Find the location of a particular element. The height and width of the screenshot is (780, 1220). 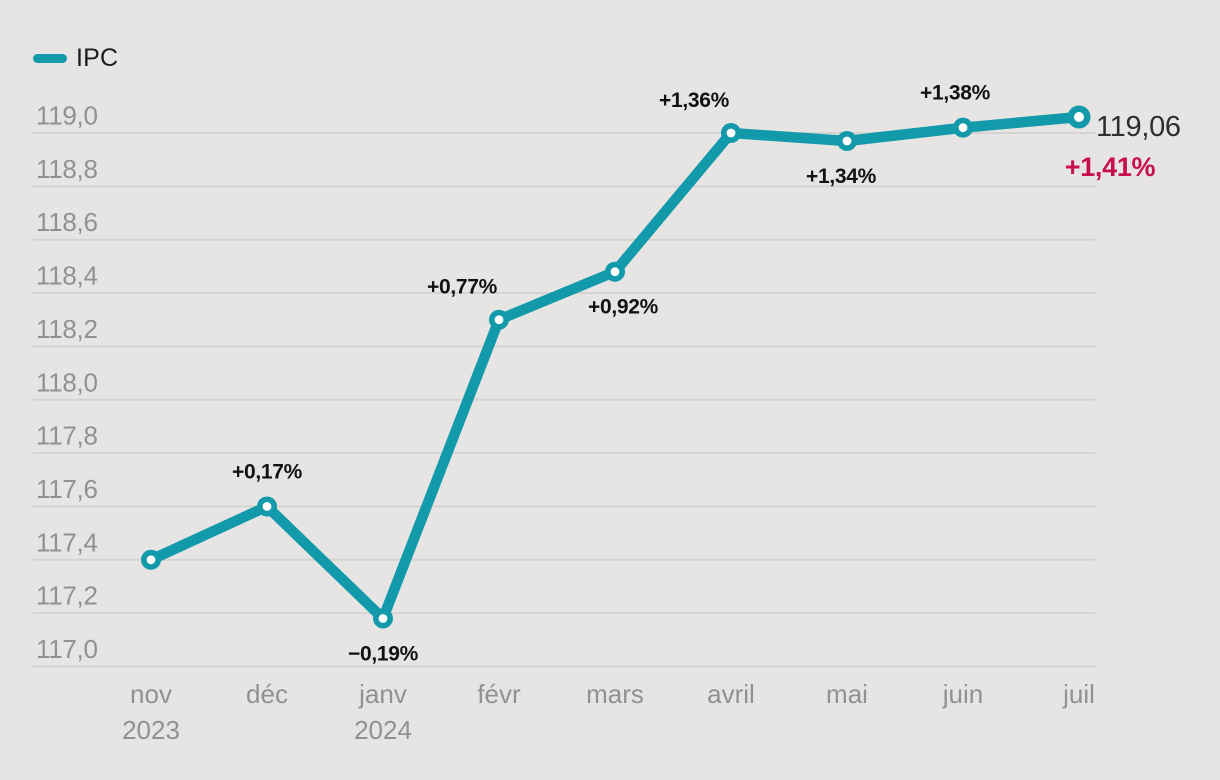

y-tick-label: 118,6 is located at coordinates (67, 222).